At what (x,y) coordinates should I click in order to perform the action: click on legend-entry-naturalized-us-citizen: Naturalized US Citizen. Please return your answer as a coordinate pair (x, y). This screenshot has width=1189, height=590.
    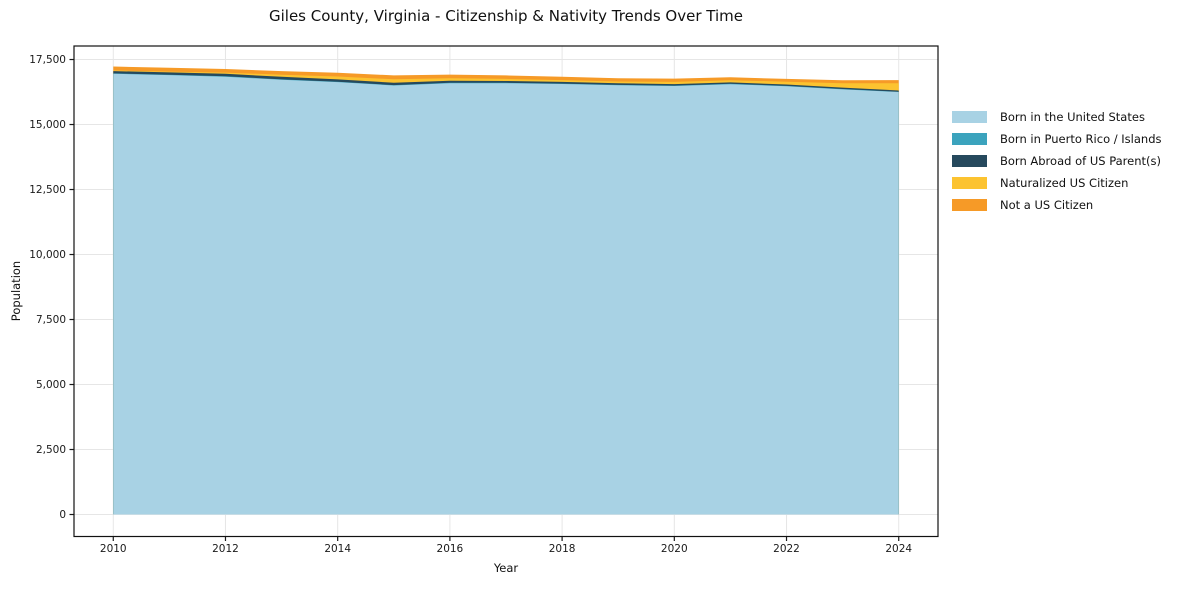
    Looking at the image, I should click on (1057, 183).